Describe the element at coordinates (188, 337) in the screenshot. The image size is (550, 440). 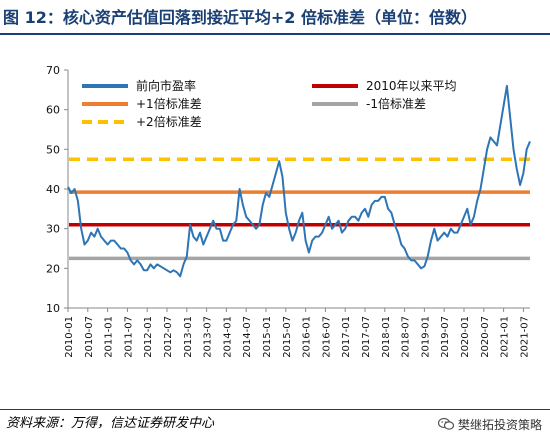
I see `x-tick-label: 2013-01` at that location.